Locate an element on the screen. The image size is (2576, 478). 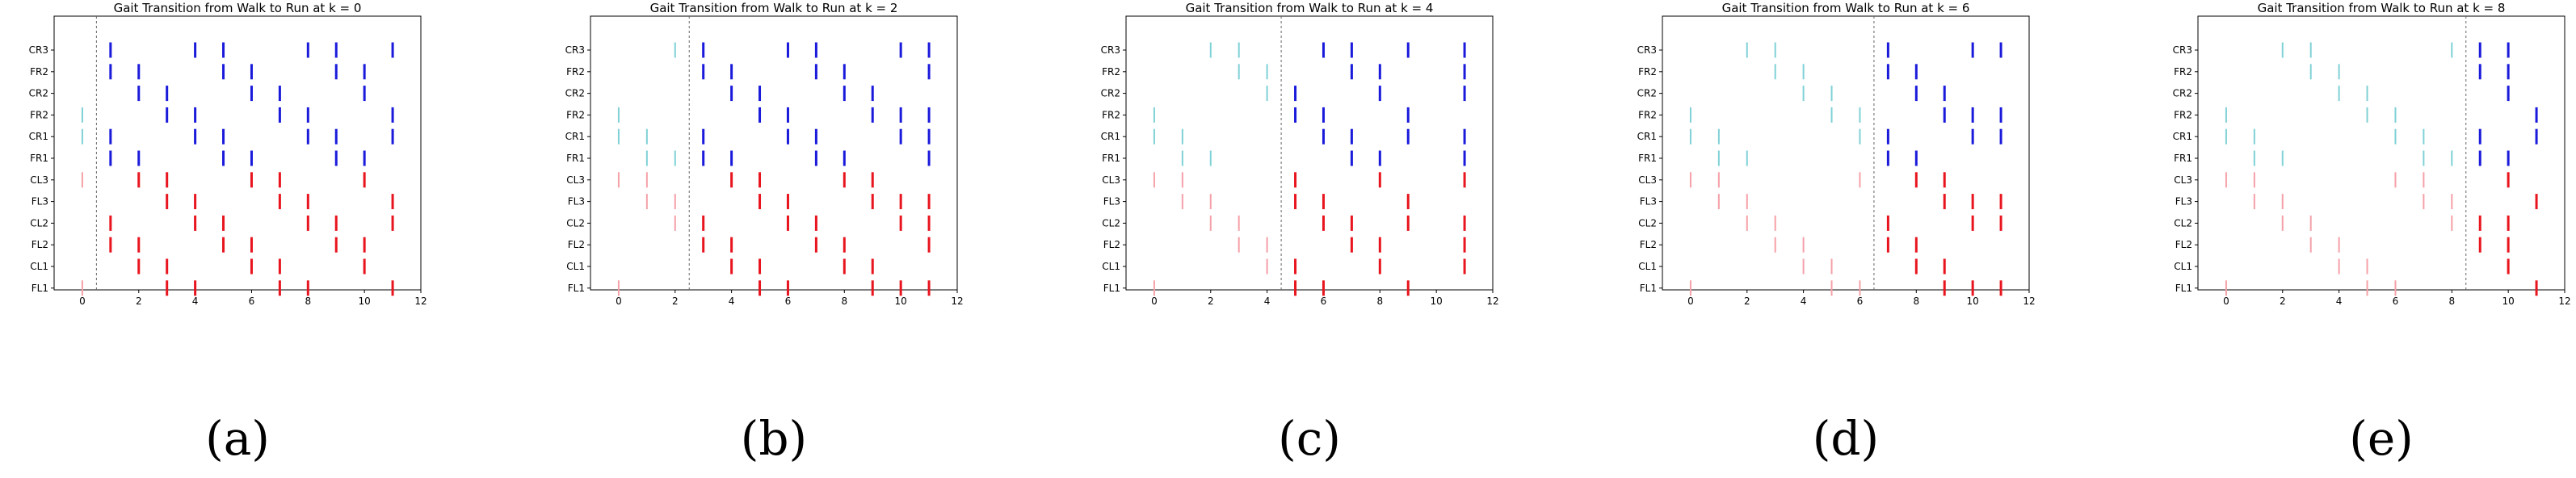
subfigure-caption: (a) is located at coordinates (238, 438).